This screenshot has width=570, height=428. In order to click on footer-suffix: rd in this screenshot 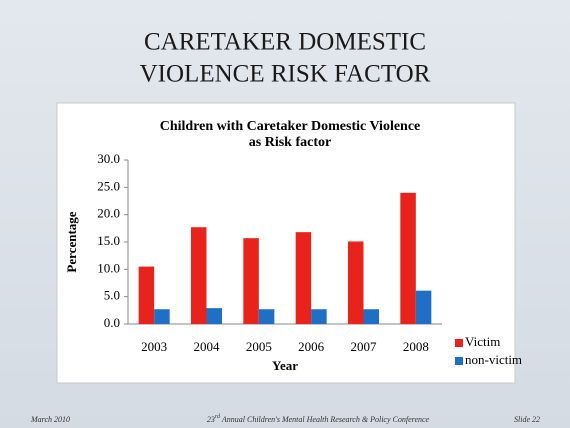, I will do `click(218, 417)`.